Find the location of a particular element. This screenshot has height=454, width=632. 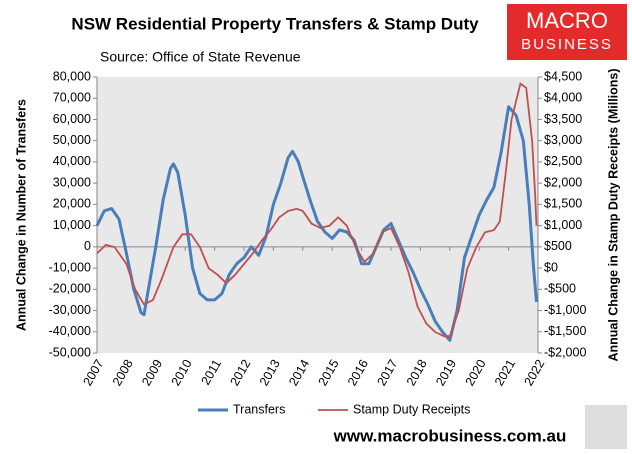

y-tick-label: 60,000 is located at coordinates (72, 119).